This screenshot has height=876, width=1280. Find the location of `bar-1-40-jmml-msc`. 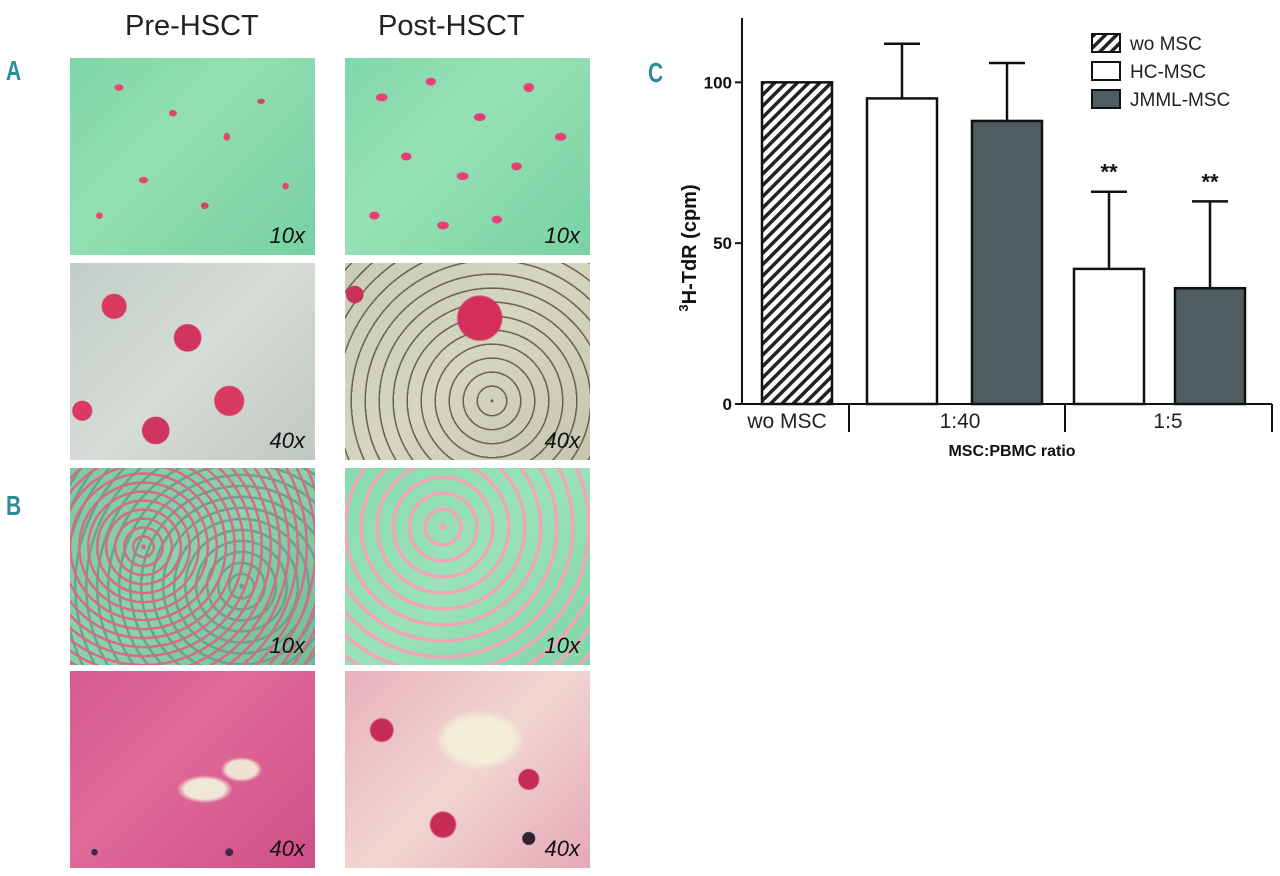

bar-1-40-jmml-msc is located at coordinates (1007, 262).